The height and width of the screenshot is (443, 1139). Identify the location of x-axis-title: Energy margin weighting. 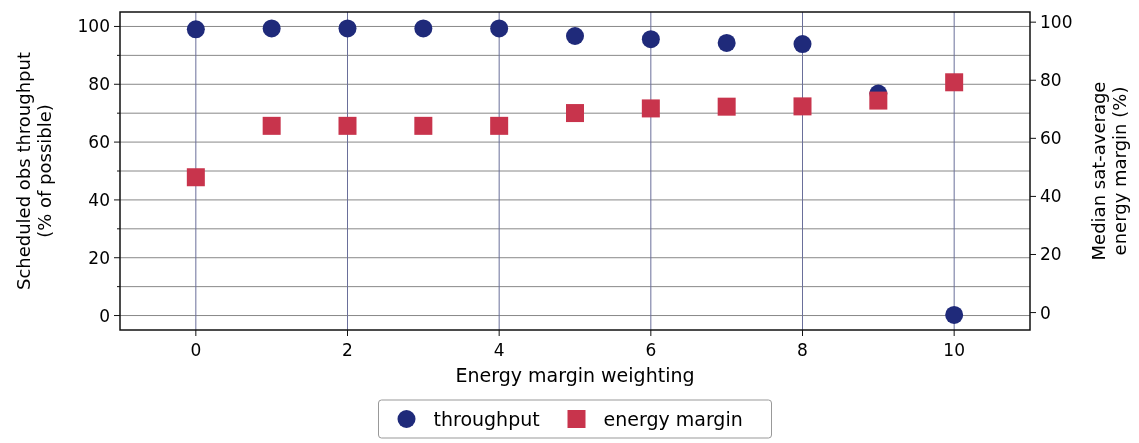
(575, 375).